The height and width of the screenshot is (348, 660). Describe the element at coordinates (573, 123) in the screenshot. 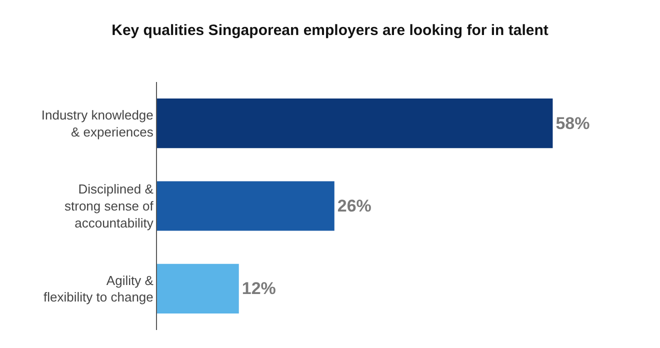

I see `data-label: 58%` at that location.